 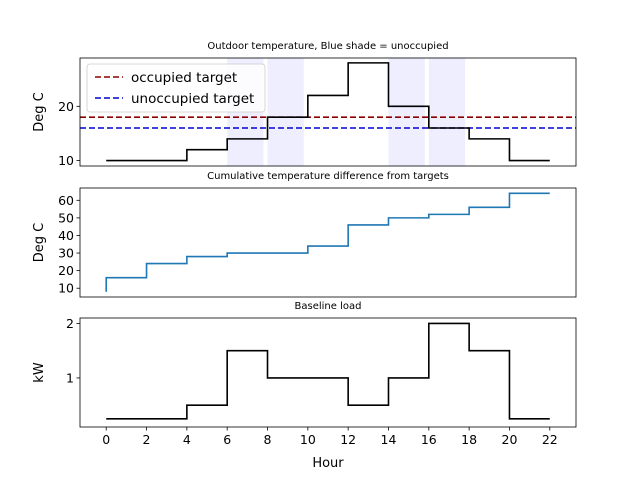 What do you see at coordinates (39, 111) in the screenshot?
I see `y-axis-label-1: Deg C` at bounding box center [39, 111].